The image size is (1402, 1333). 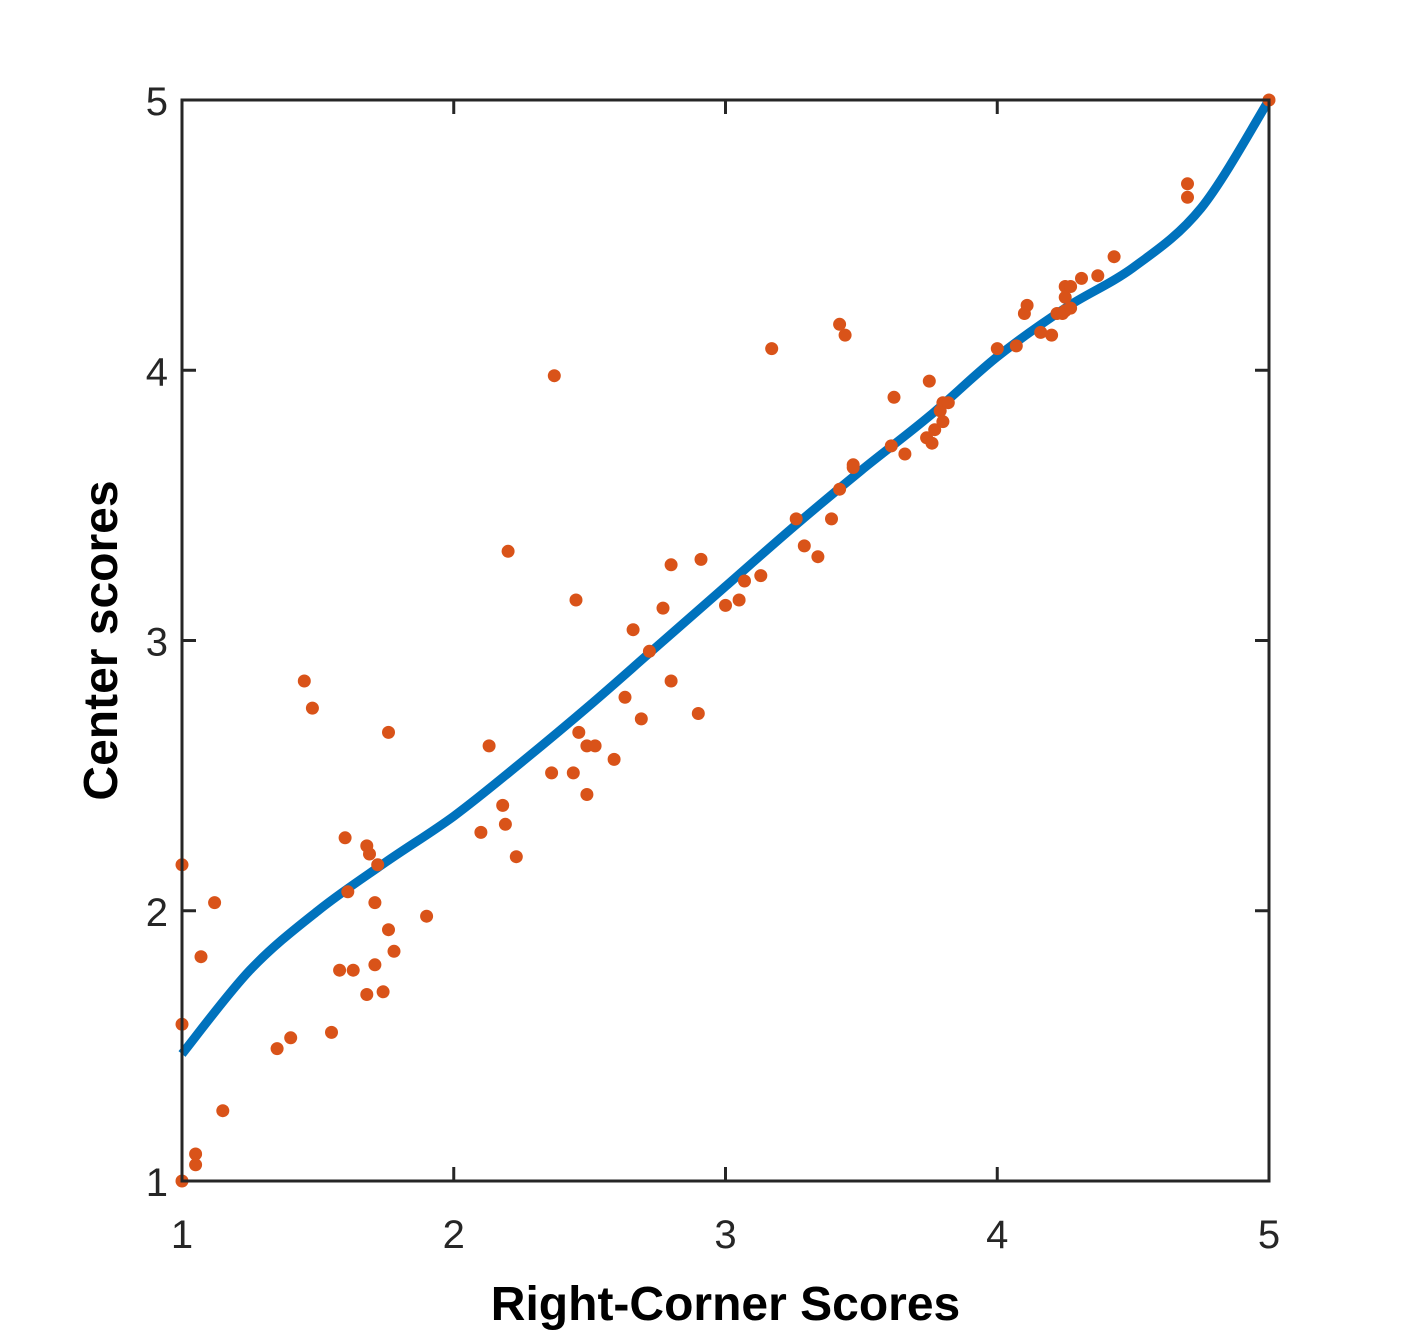 What do you see at coordinates (725, 1235) in the screenshot?
I see `x-tick-label: 3` at bounding box center [725, 1235].